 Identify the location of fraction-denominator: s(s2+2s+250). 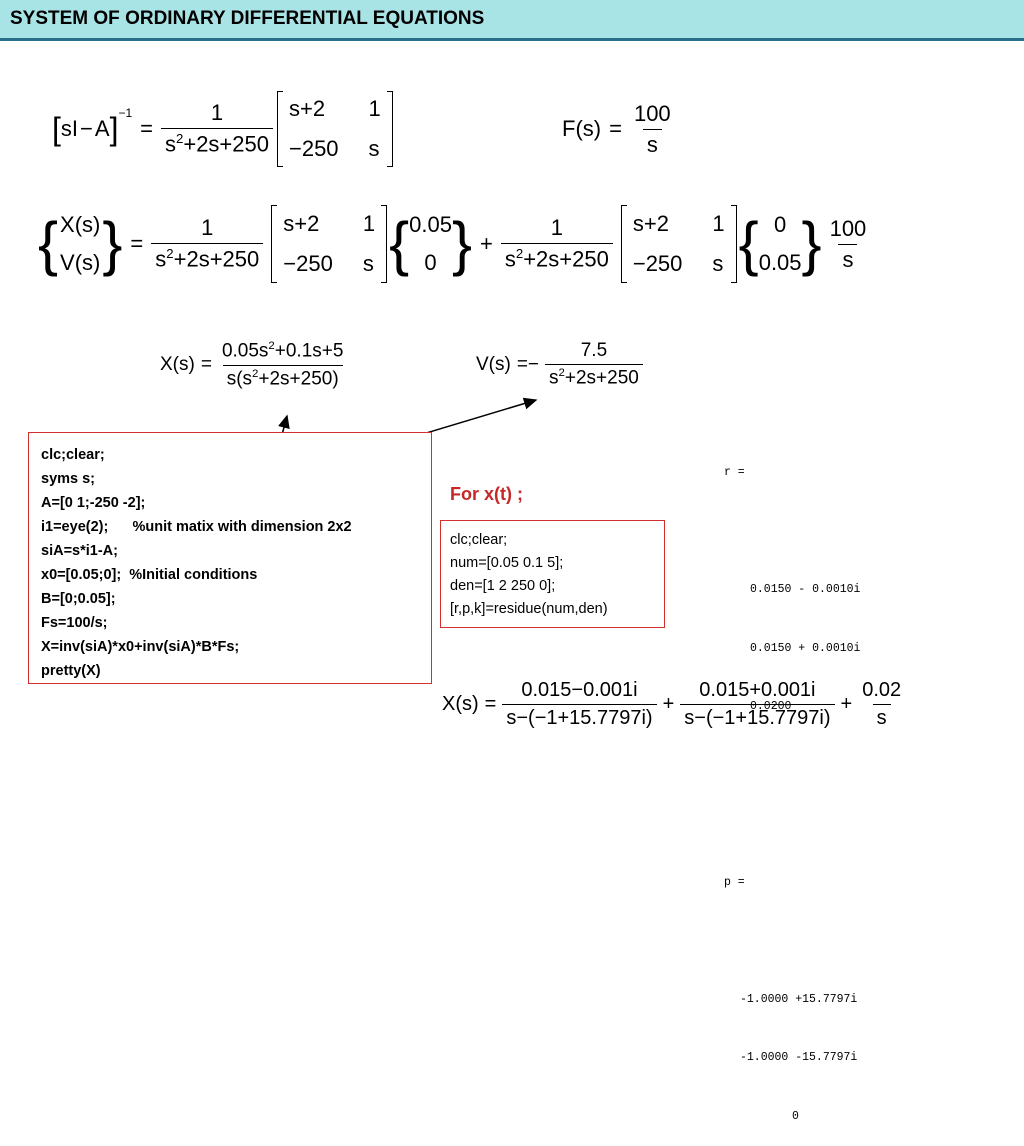
(282, 377).